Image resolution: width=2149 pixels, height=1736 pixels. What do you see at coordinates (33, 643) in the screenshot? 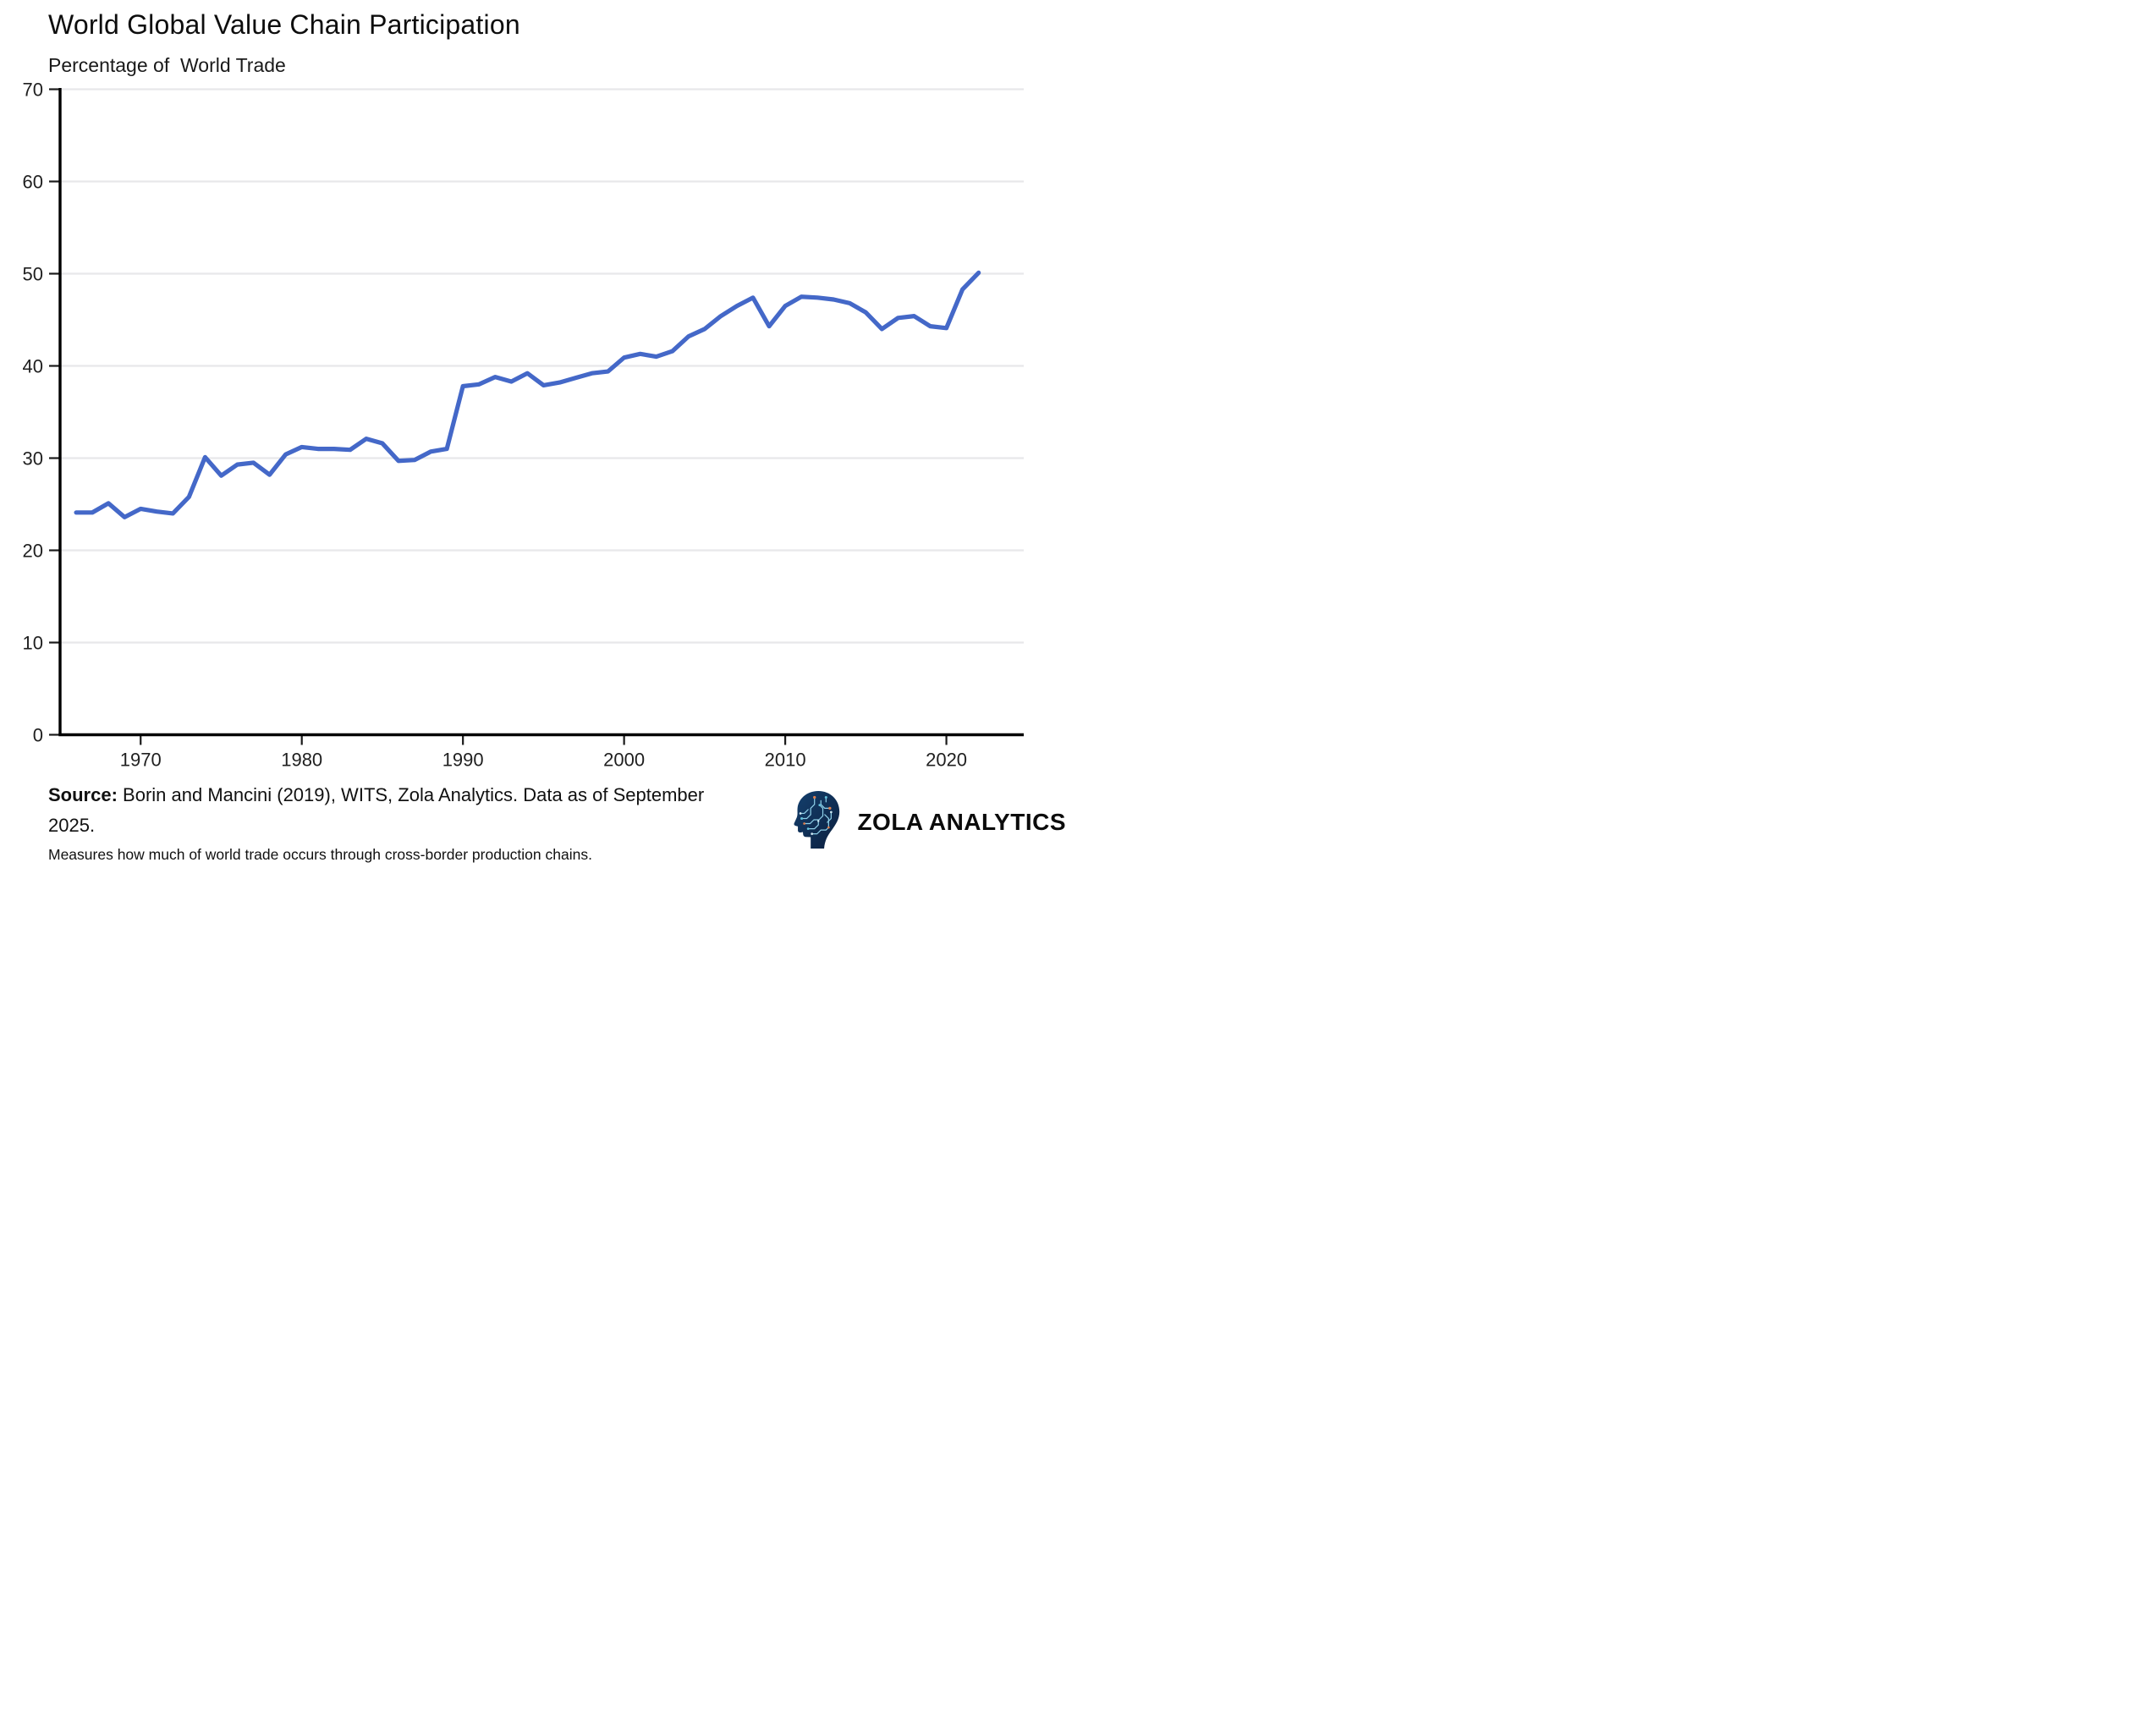
I see `y-tick-label-10: 10` at bounding box center [33, 643].